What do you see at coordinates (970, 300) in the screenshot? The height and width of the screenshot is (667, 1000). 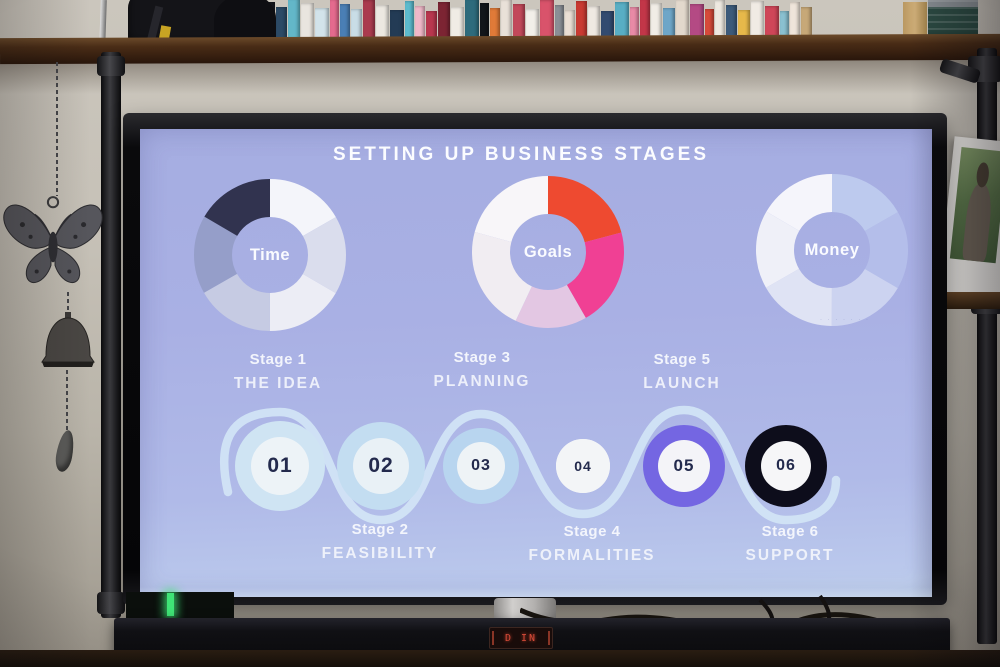 I see `small-wall-shelf` at bounding box center [970, 300].